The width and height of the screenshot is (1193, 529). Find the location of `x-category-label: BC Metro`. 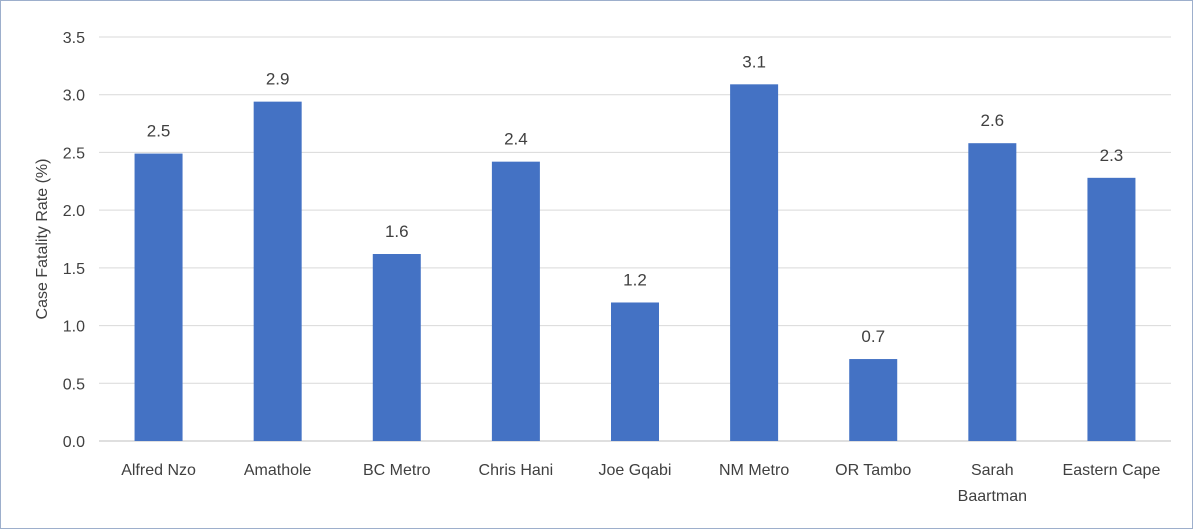

x-category-label: BC Metro is located at coordinates (397, 470).